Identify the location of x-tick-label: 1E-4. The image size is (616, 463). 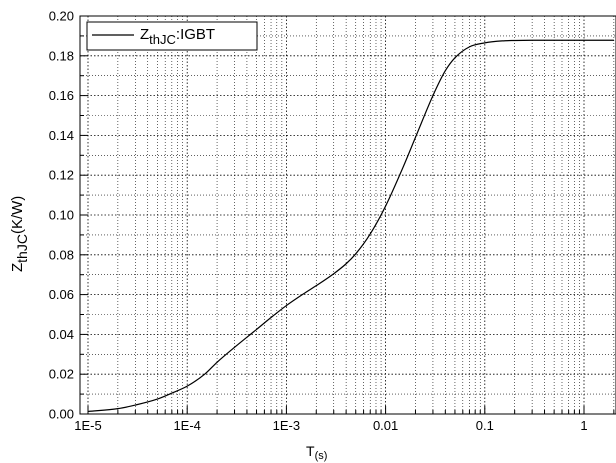
(186, 425).